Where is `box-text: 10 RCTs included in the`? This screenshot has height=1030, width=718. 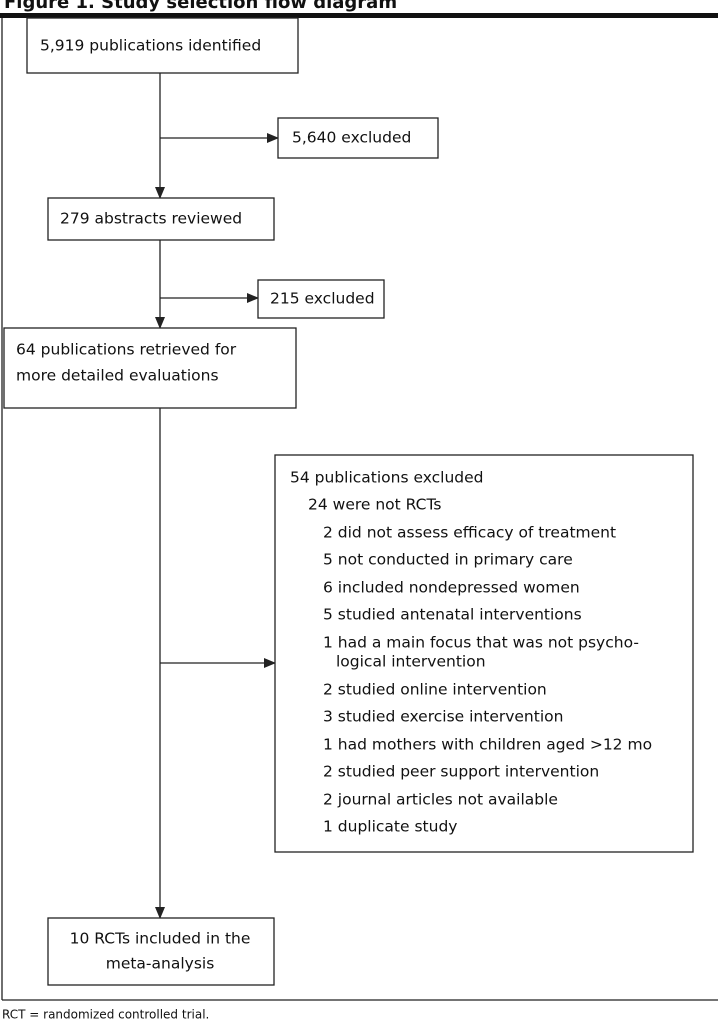
box-text: 10 RCTs included in the is located at coordinates (160, 939).